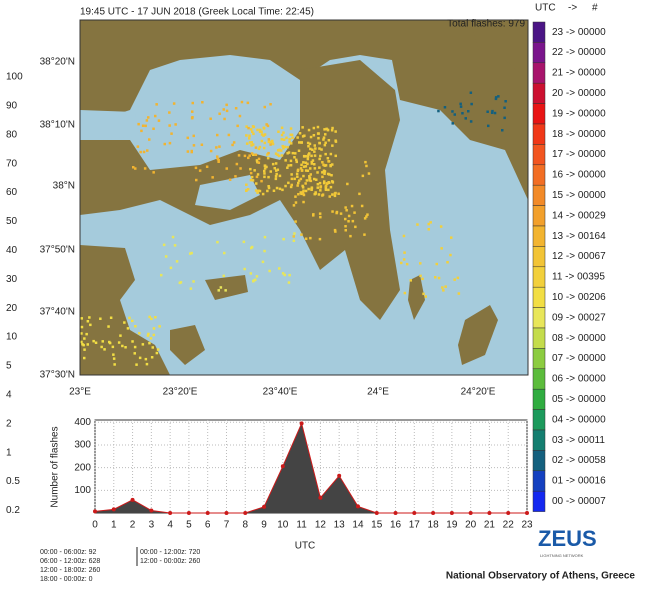 The width and height of the screenshot is (660, 590). I want to click on legend-label: 18 -> 00000, so click(579, 134).